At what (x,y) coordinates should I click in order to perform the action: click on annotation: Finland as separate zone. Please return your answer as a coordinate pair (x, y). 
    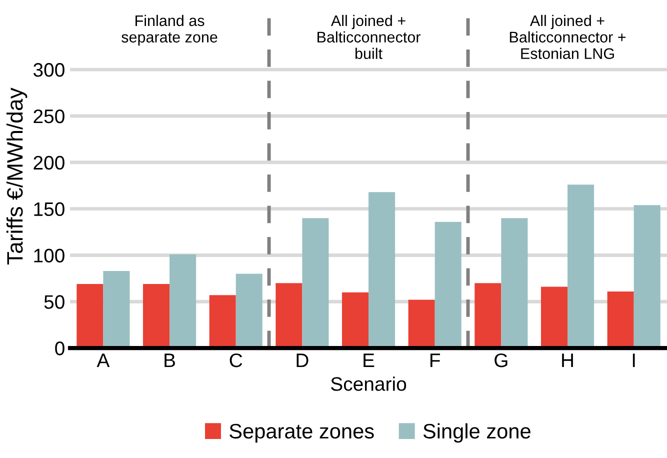
    Looking at the image, I should click on (170, 30).